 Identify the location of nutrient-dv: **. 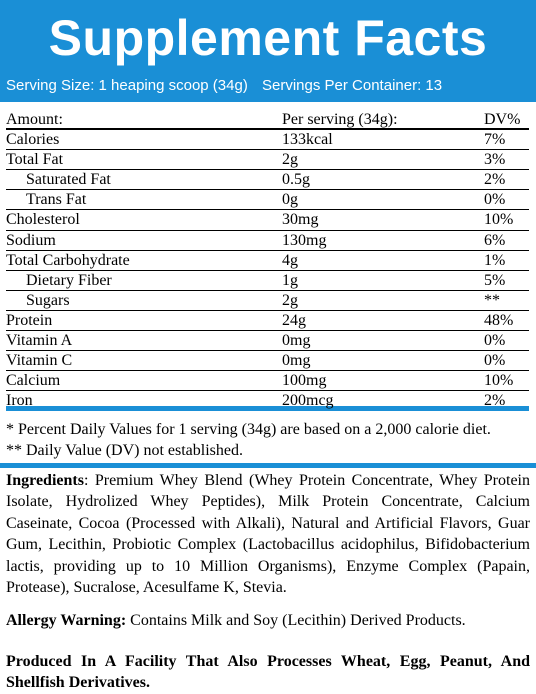
(492, 300).